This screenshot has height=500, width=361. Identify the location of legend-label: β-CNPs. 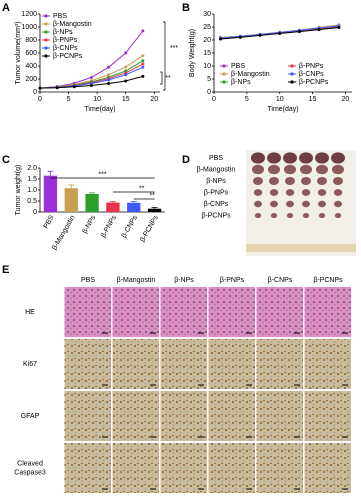
(65, 48).